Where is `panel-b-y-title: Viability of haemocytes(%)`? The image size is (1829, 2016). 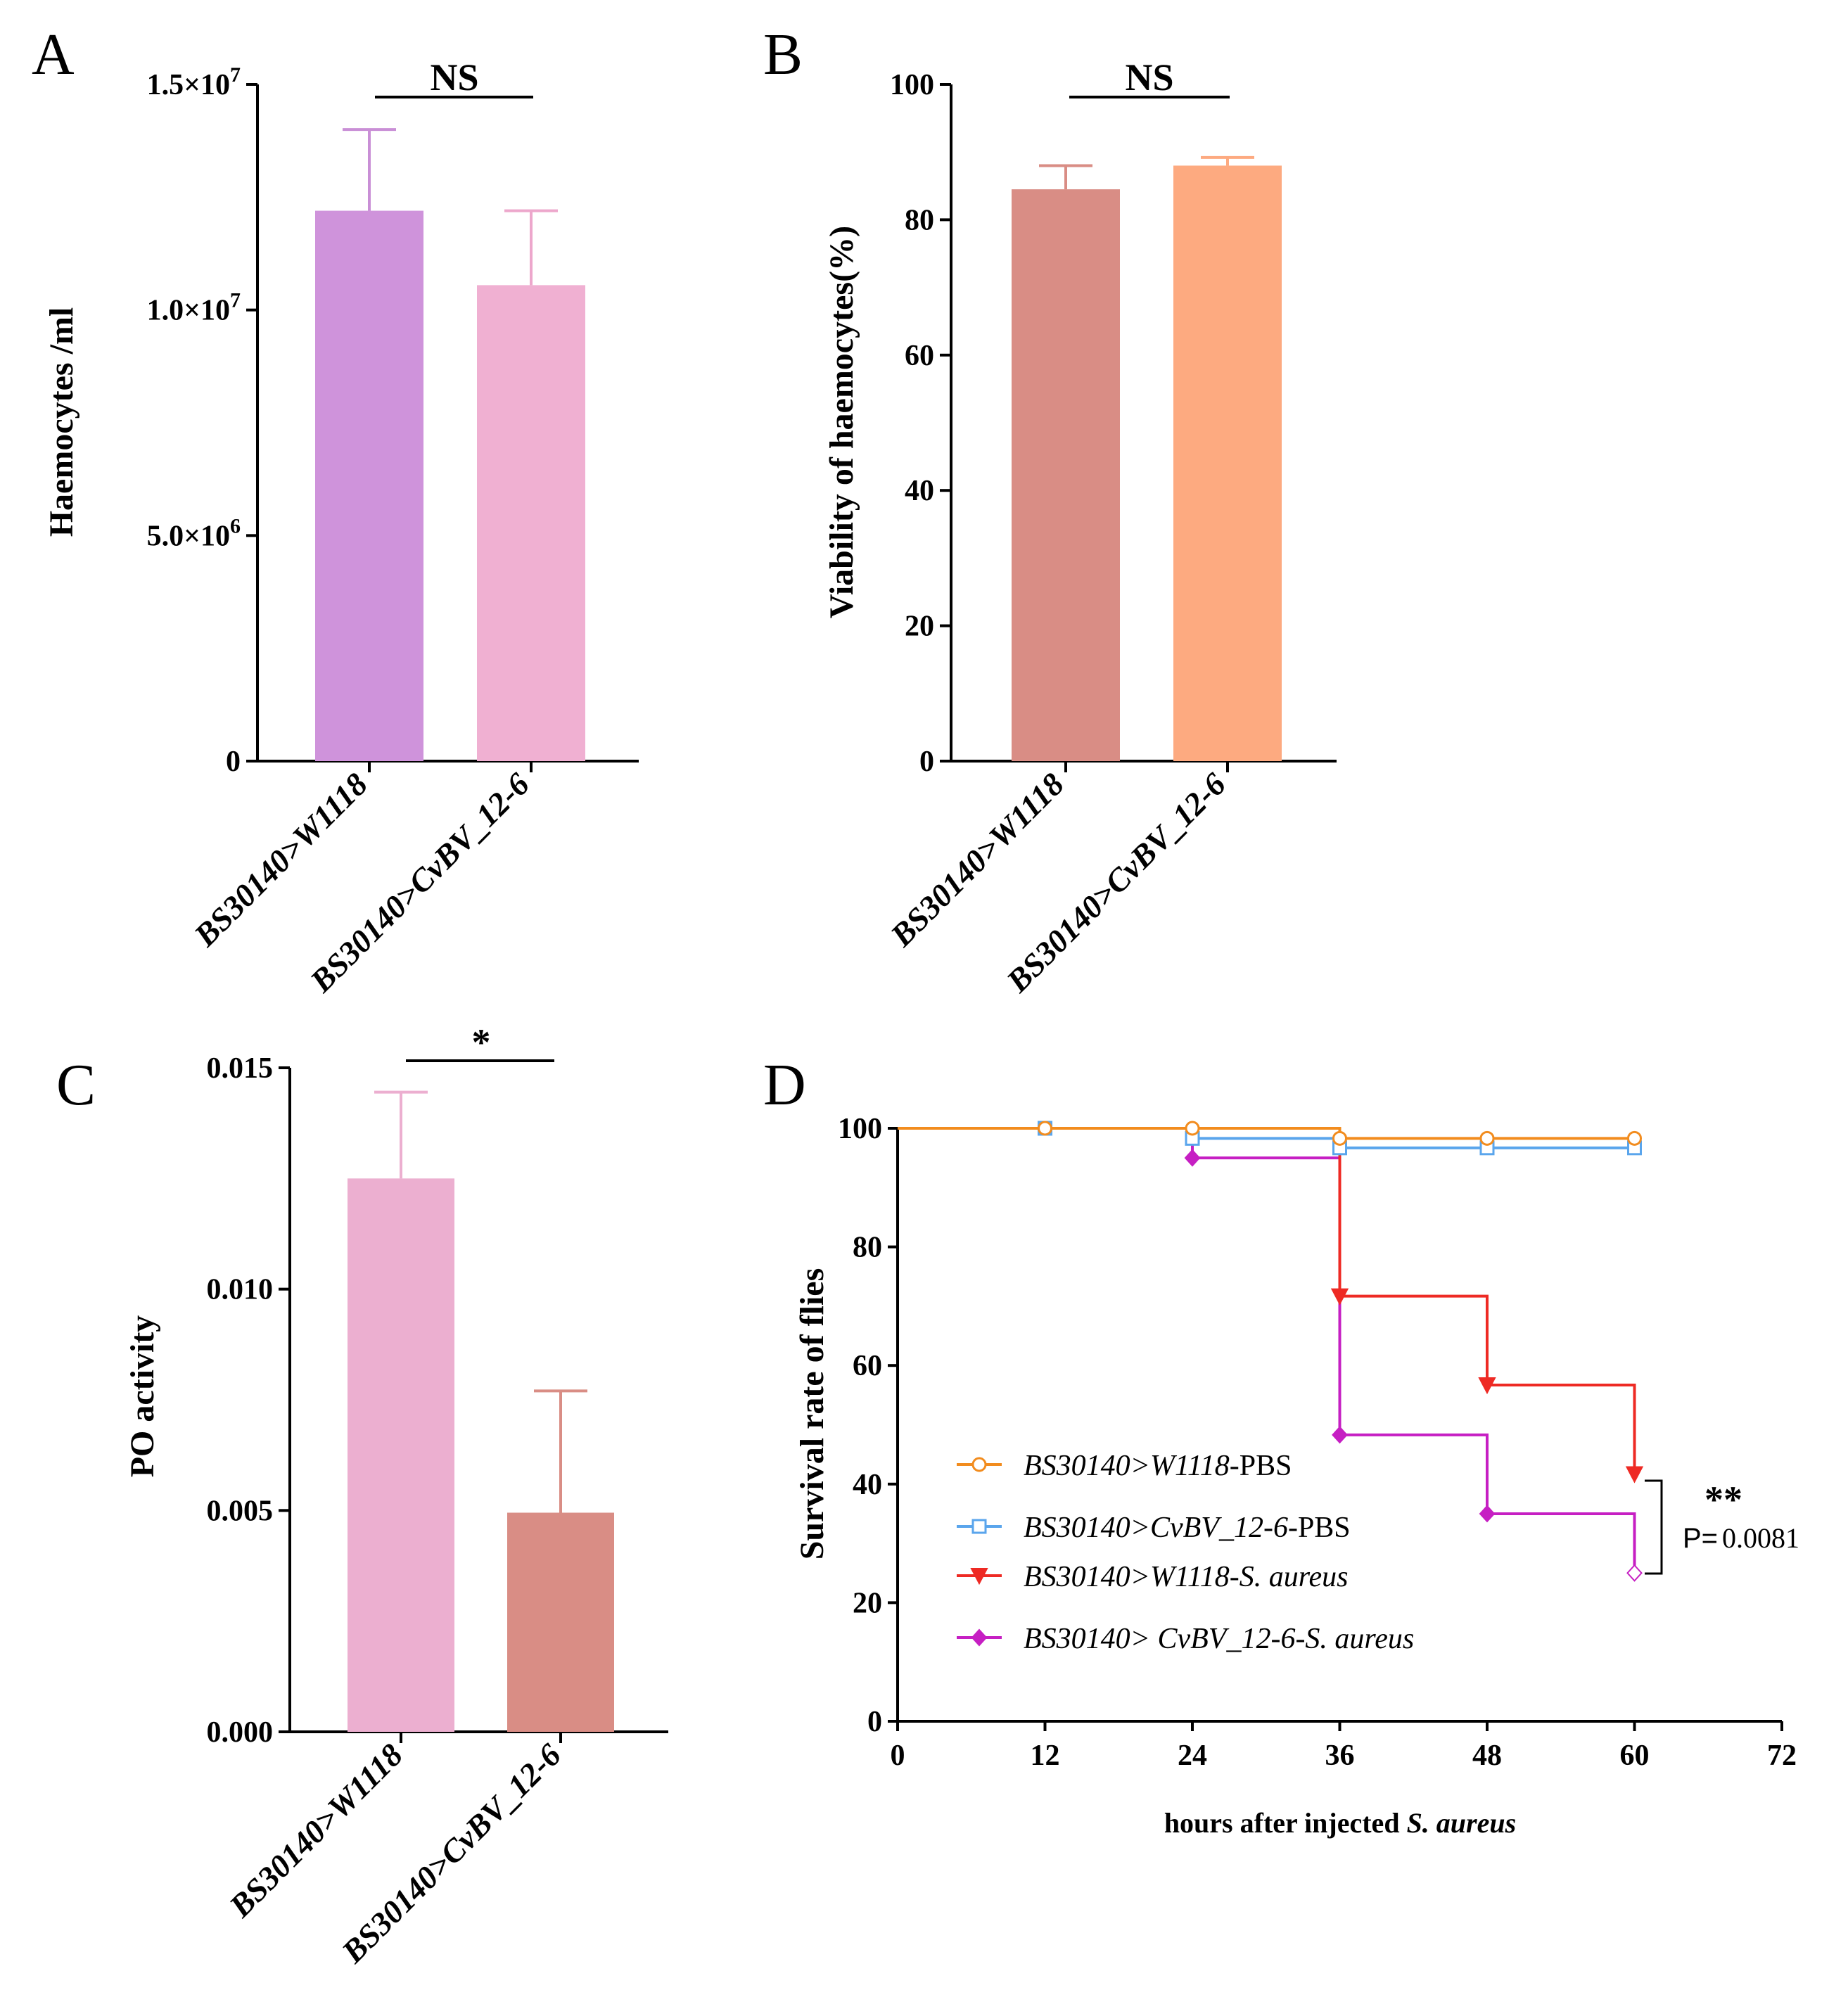 panel-b-y-title: Viability of haemocytes(%) is located at coordinates (841, 422).